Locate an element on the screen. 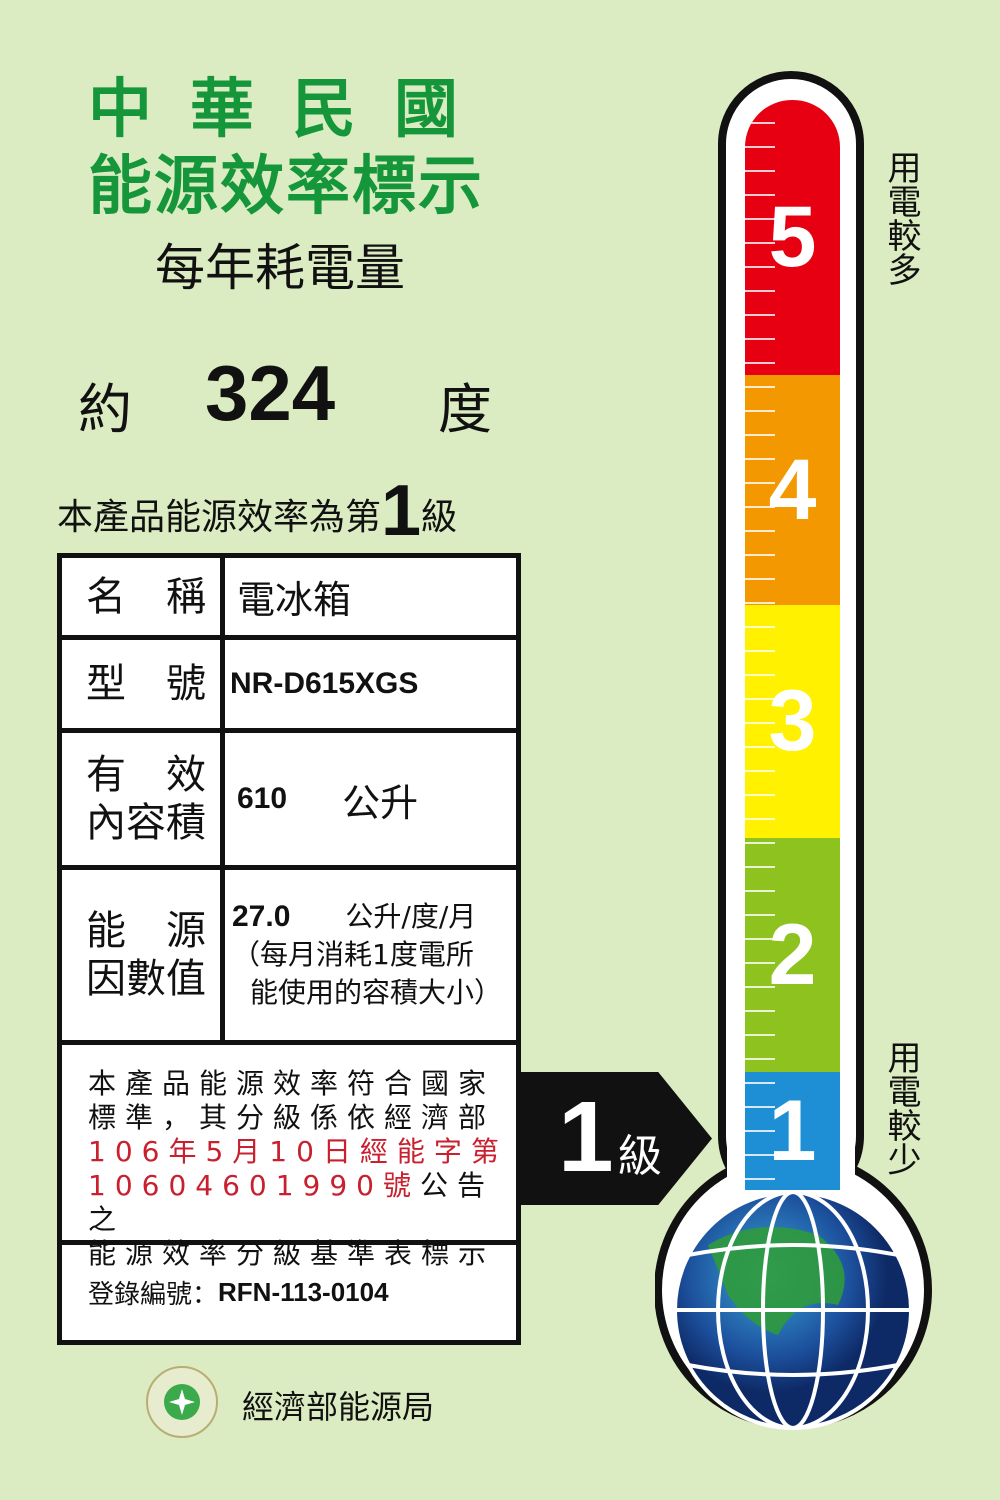  more-power-label: 用電較多 is located at coordinates (901, 218).